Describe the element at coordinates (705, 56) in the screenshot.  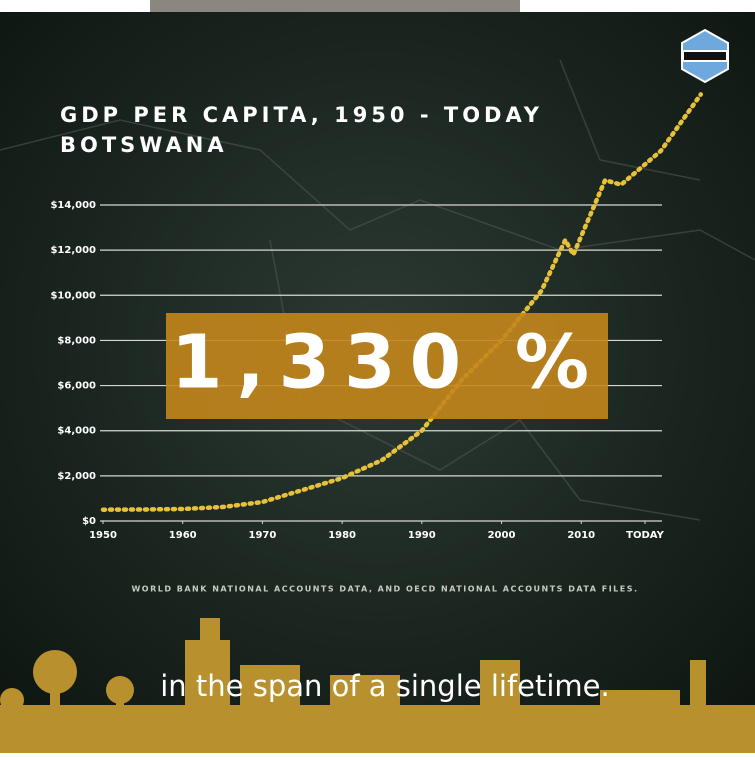
I see `flag-icon` at that location.